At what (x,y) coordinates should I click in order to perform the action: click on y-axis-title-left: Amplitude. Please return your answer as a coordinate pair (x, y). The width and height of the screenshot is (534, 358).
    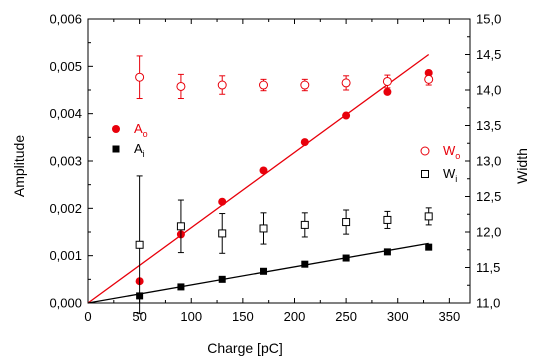
    Looking at the image, I should click on (19, 166).